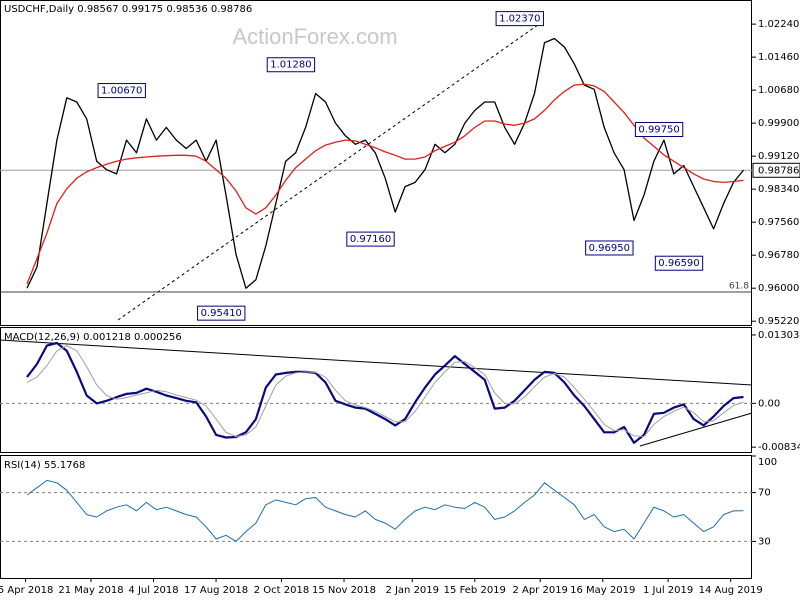  I want to click on annotation-label: 1.02370, so click(519, 19).